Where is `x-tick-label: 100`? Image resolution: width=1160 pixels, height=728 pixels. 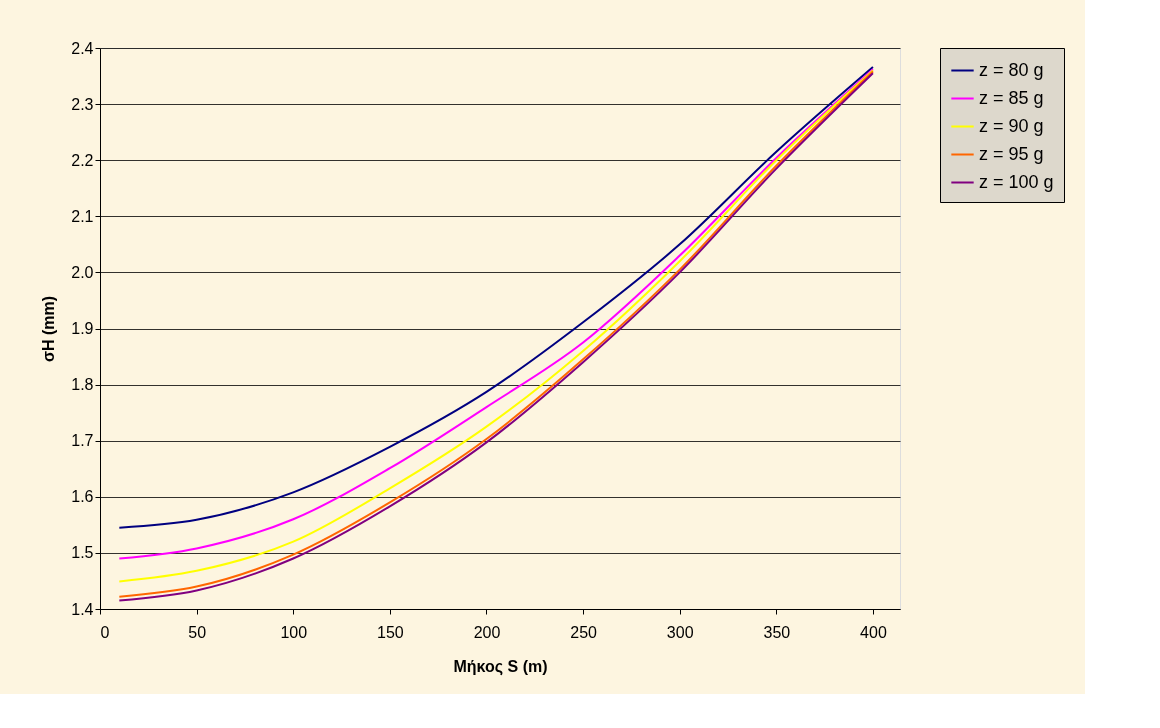 x-tick-label: 100 is located at coordinates (294, 632).